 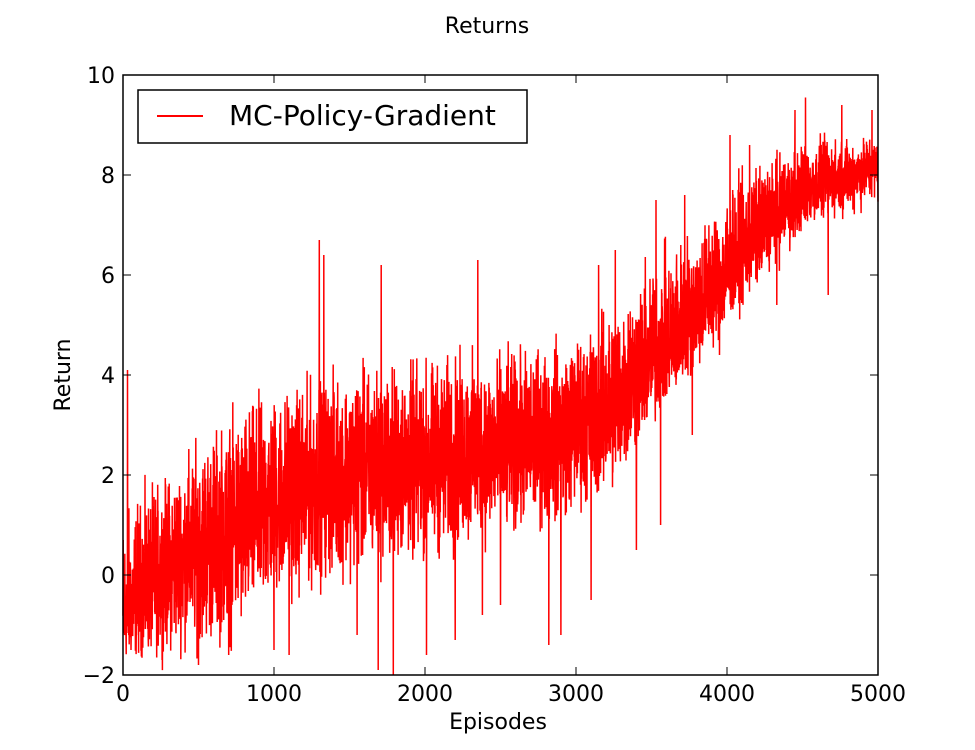 I want to click on x-tick-label: 1000, so click(x=274, y=694).